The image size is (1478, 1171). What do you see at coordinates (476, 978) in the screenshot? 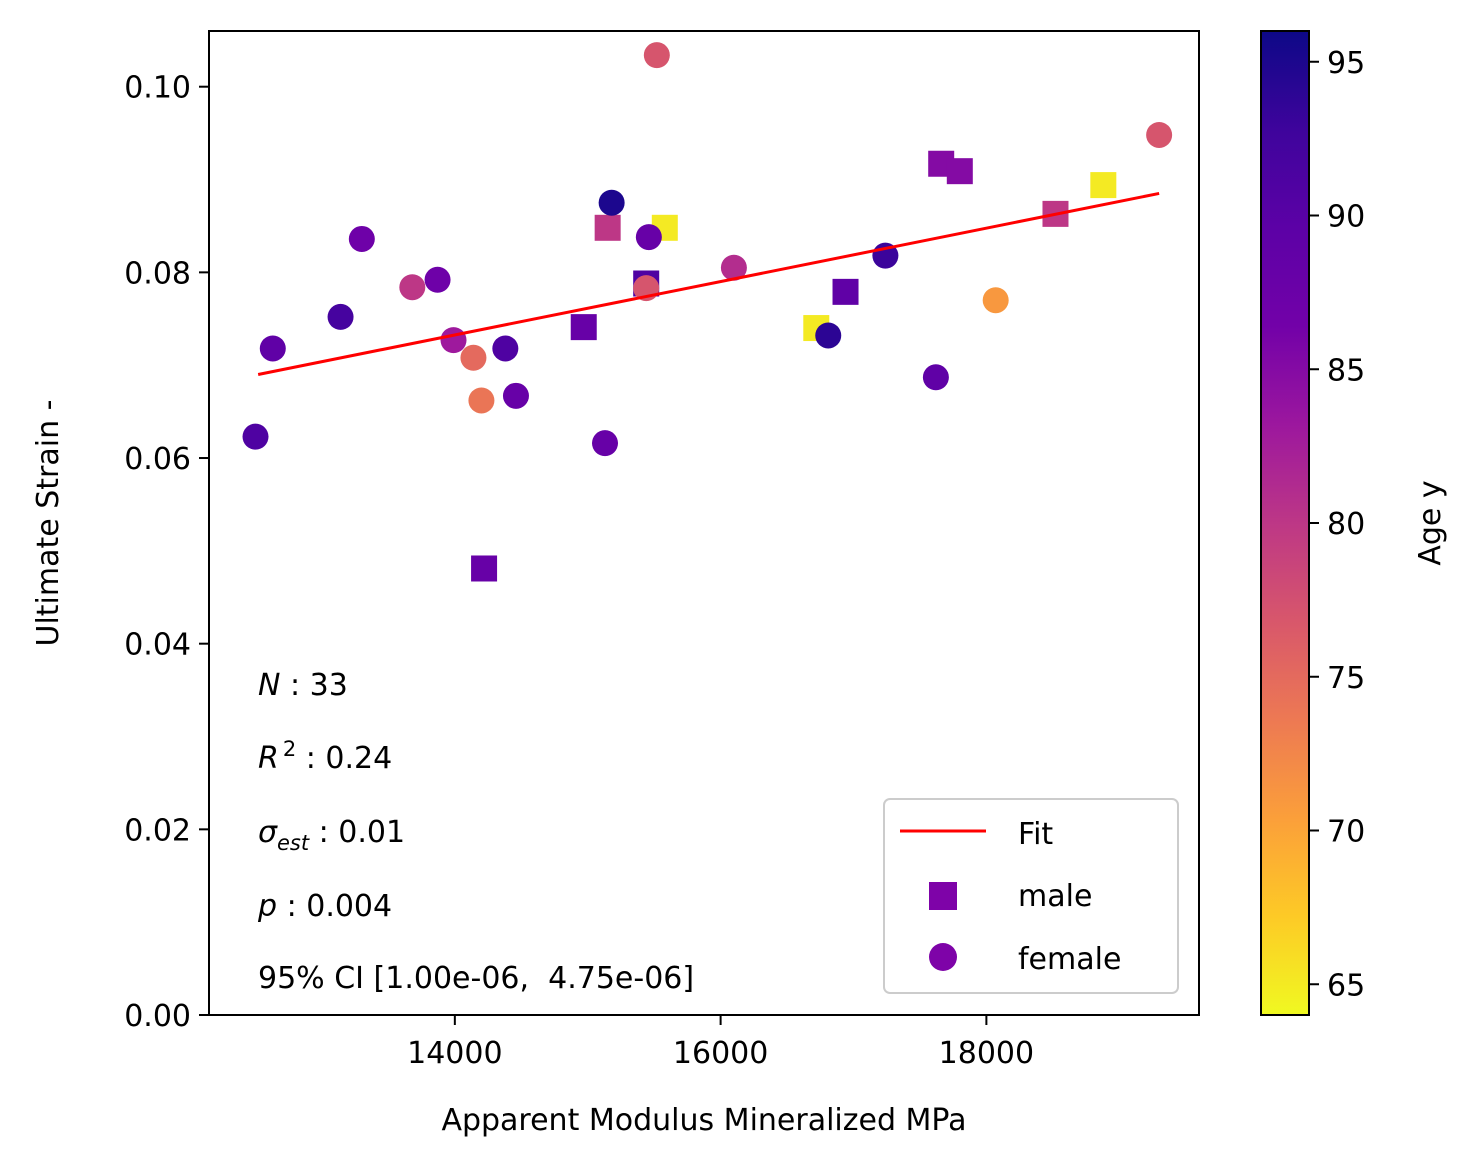
I see `stat-ci: 95% CI [1.00e-06, 4.75e-06]` at bounding box center [476, 978].